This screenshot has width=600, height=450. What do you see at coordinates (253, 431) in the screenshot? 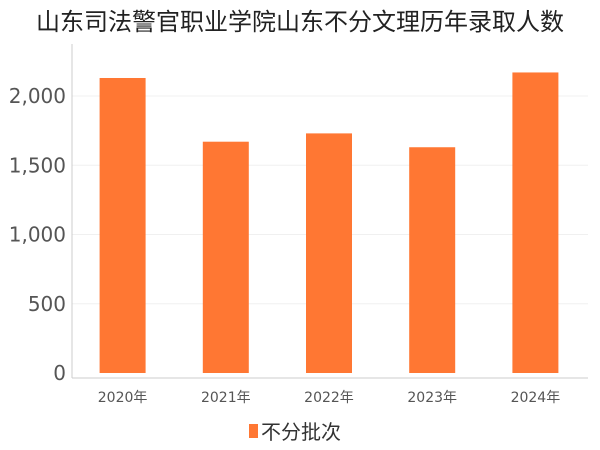
I see `legend-swatch` at bounding box center [253, 431].